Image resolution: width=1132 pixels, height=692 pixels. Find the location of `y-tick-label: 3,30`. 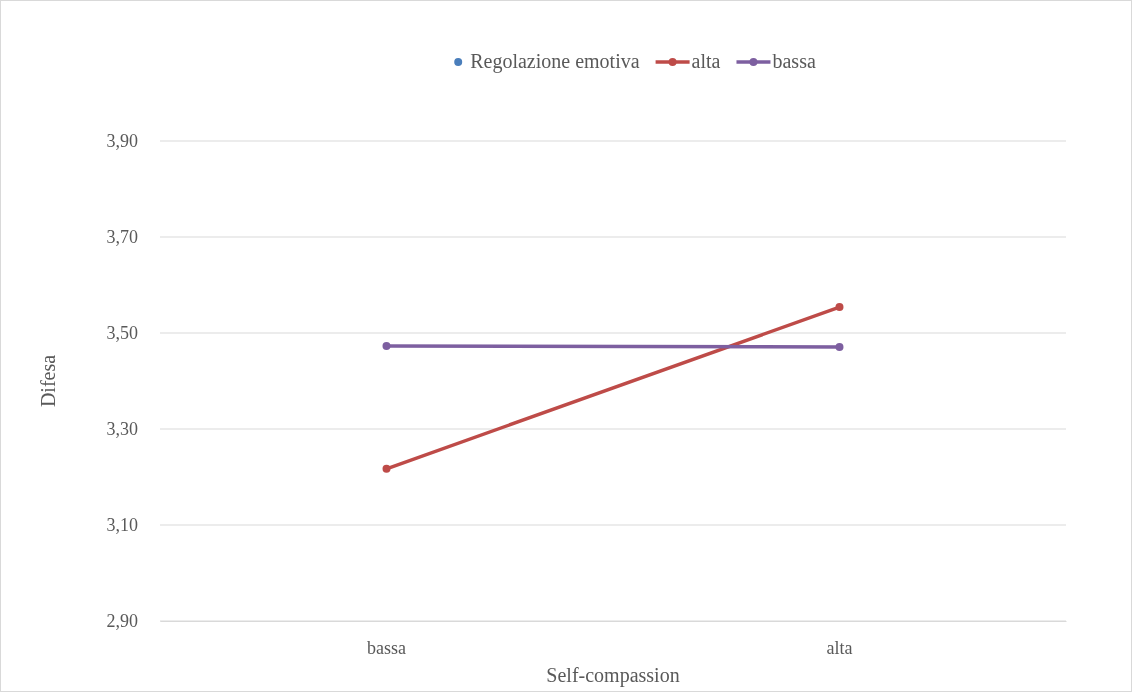

y-tick-label: 3,30 is located at coordinates (122, 429).